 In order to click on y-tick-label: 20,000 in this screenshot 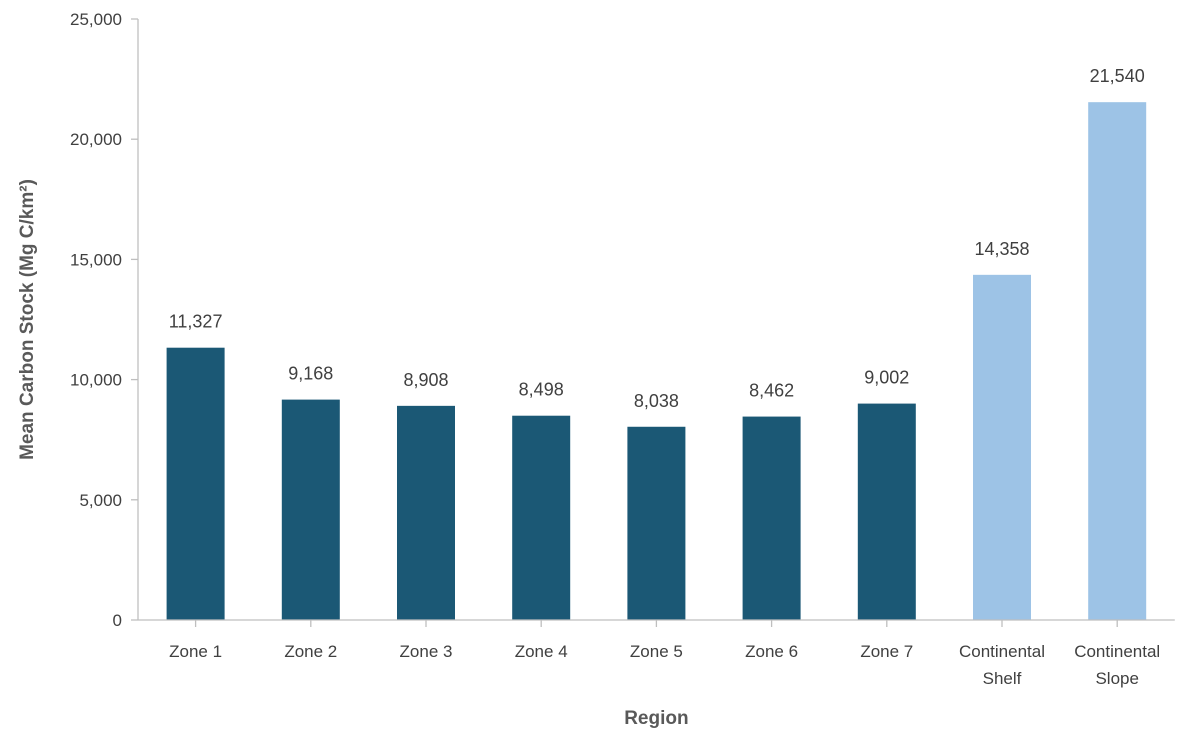, I will do `click(96, 139)`.